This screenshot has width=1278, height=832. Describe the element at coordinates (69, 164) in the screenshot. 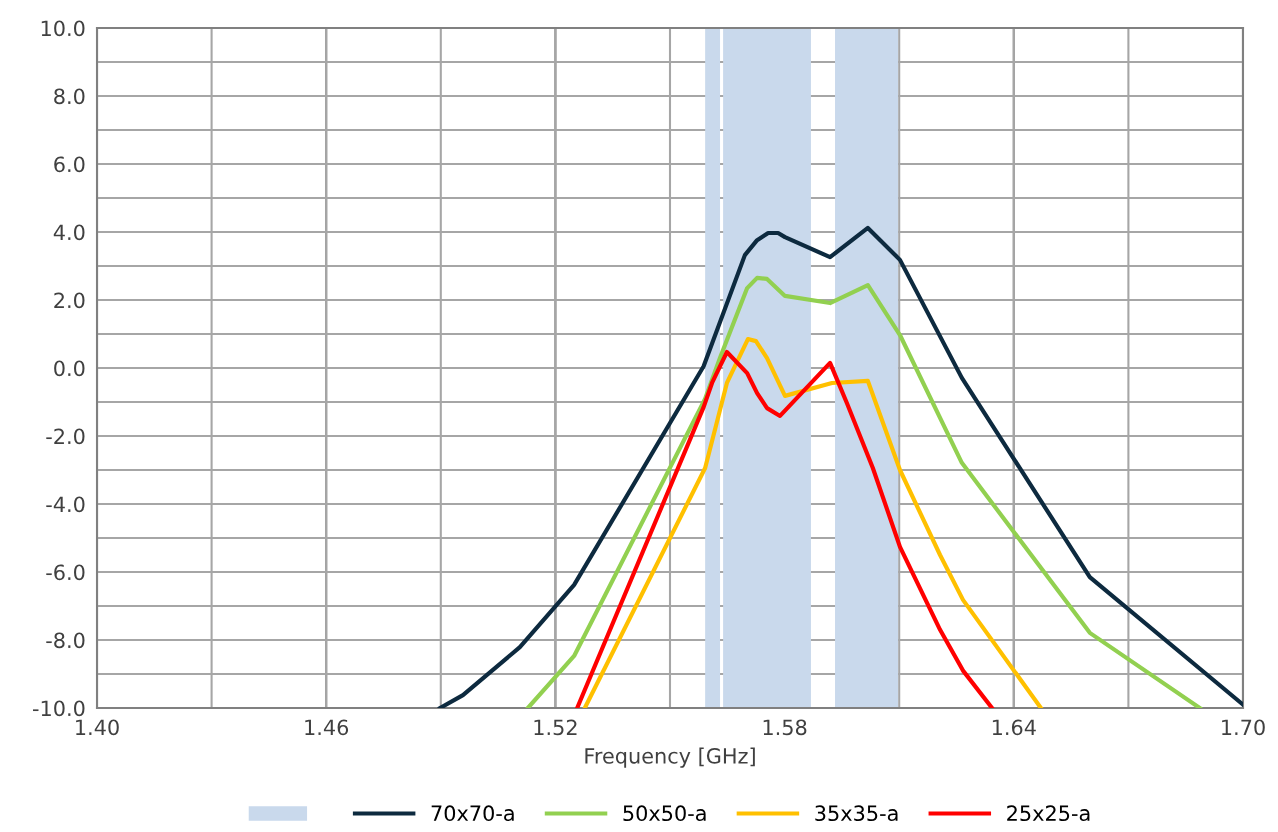

I see `y-tick-label: 6.0` at that location.